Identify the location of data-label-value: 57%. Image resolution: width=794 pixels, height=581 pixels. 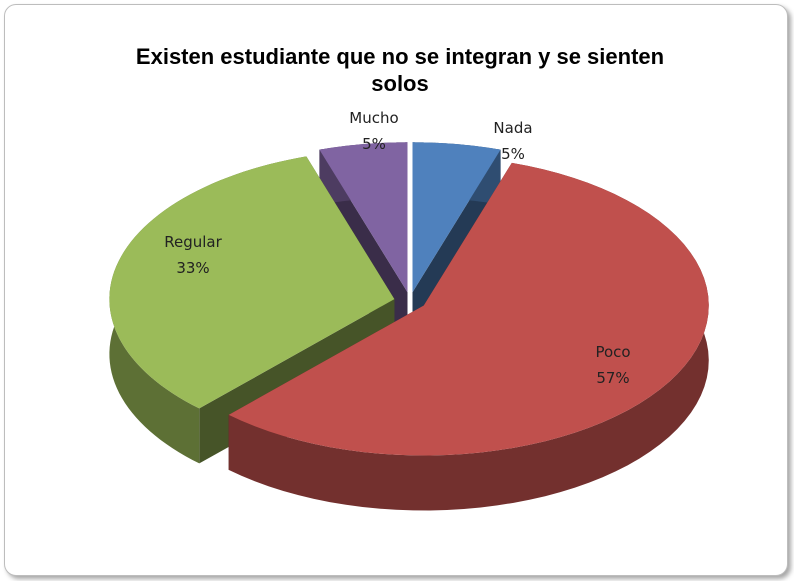
(612, 378).